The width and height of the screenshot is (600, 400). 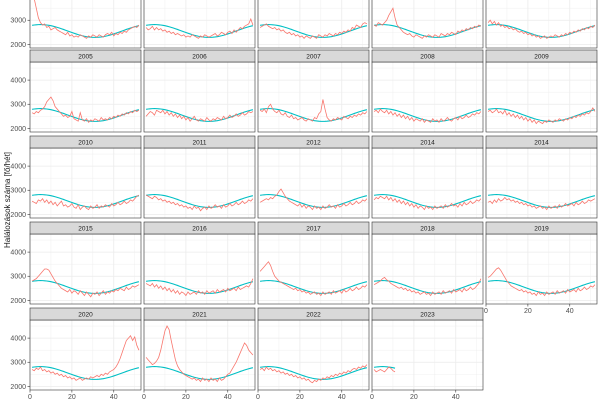 What do you see at coordinates (541, 263) in the screenshot?
I see `facet-panel-2019: 2019` at bounding box center [541, 263].